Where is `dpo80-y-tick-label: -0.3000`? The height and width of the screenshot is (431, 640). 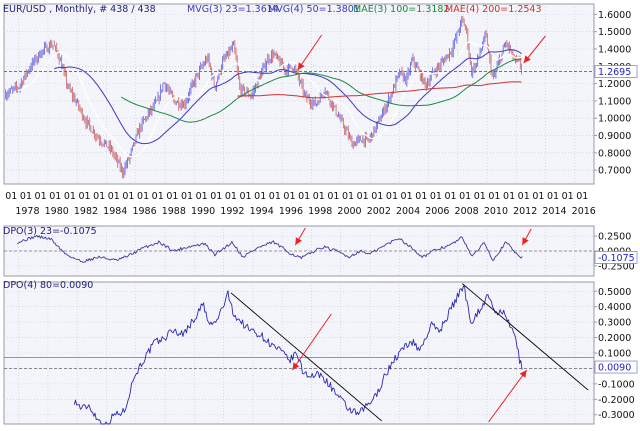
dpo80-y-tick-label: -0.3000 is located at coordinates (616, 415).